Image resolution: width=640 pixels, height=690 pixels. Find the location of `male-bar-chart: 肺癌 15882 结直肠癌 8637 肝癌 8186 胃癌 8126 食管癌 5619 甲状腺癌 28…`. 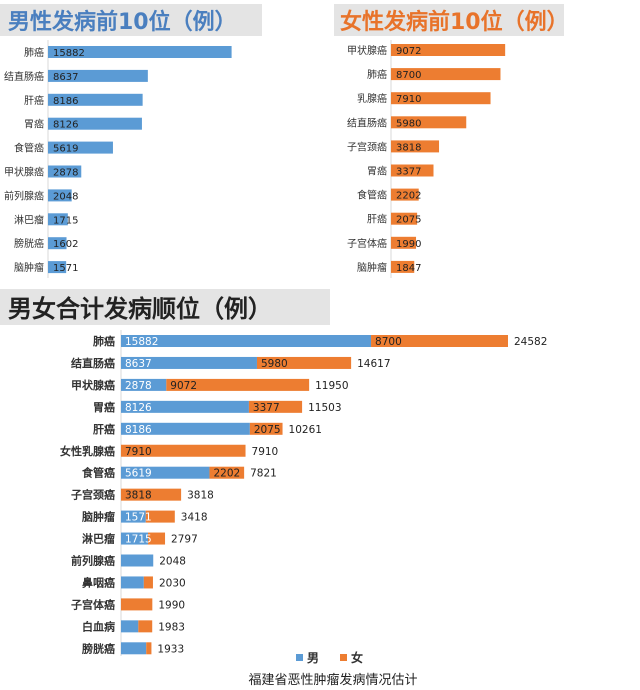

male-bar-chart: 肺癌 15882 结直肠癌 8637 肝癌 8186 胃癌 8126 食管癌 5619 甲状腺癌 28… is located at coordinates (118, 160).